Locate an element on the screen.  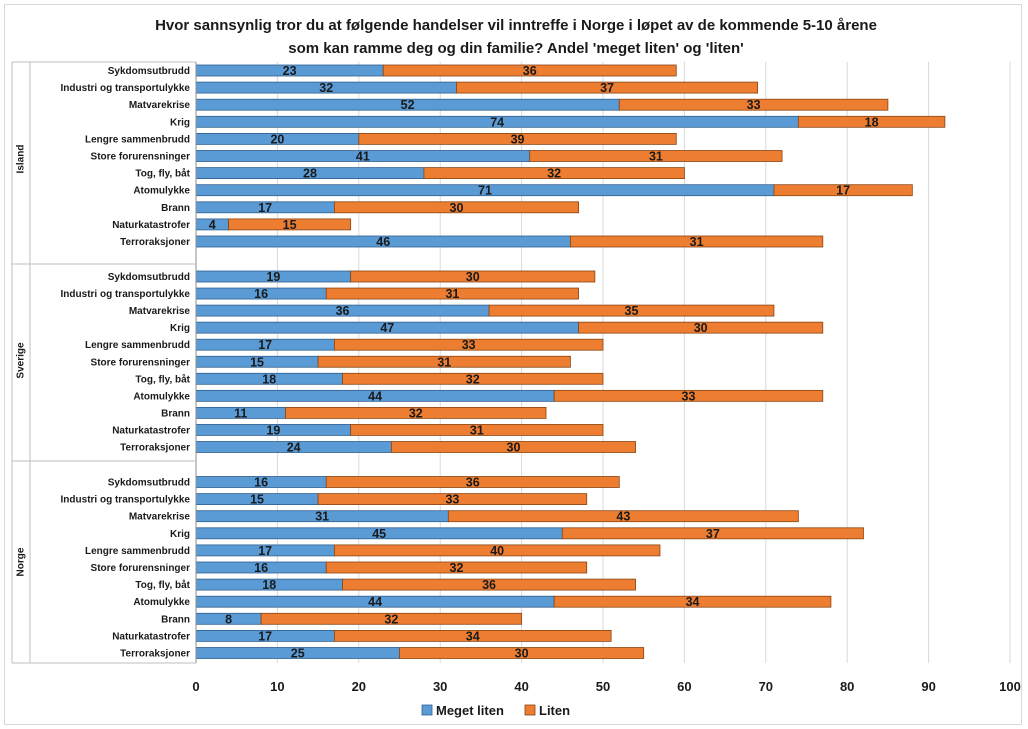
data-label-liten: 39 is located at coordinates (518, 139).